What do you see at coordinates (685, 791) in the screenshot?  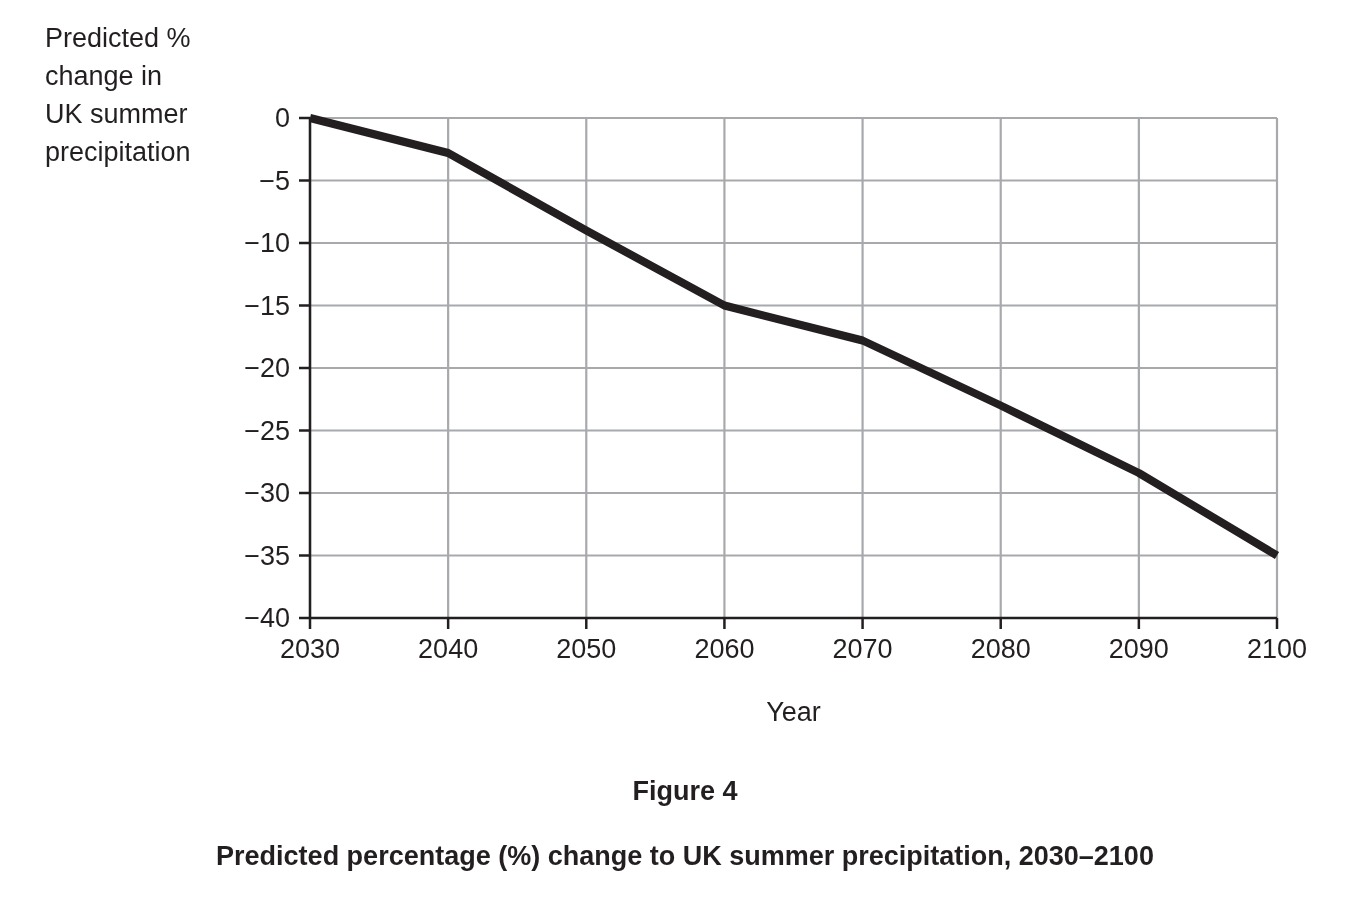 I see `text: Figure 4` at bounding box center [685, 791].